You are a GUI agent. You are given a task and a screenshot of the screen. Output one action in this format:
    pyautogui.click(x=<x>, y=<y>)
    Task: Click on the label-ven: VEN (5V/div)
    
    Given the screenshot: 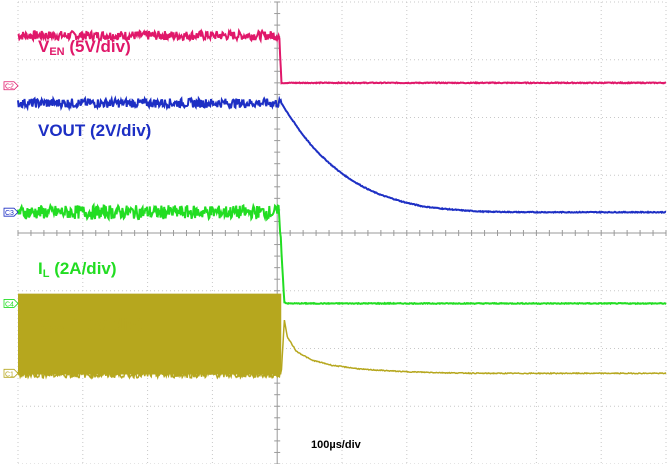 What is the action you would take?
    pyautogui.click(x=84, y=47)
    